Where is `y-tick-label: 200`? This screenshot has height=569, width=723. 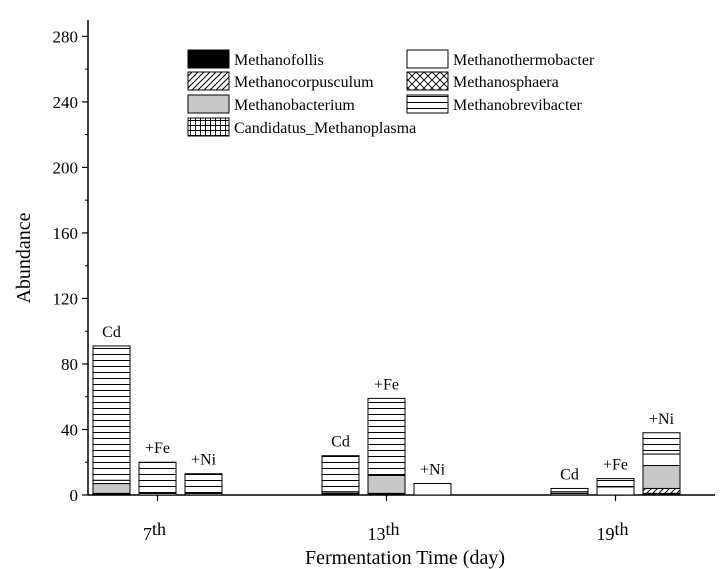
y-tick-label: 200 is located at coordinates (66, 167).